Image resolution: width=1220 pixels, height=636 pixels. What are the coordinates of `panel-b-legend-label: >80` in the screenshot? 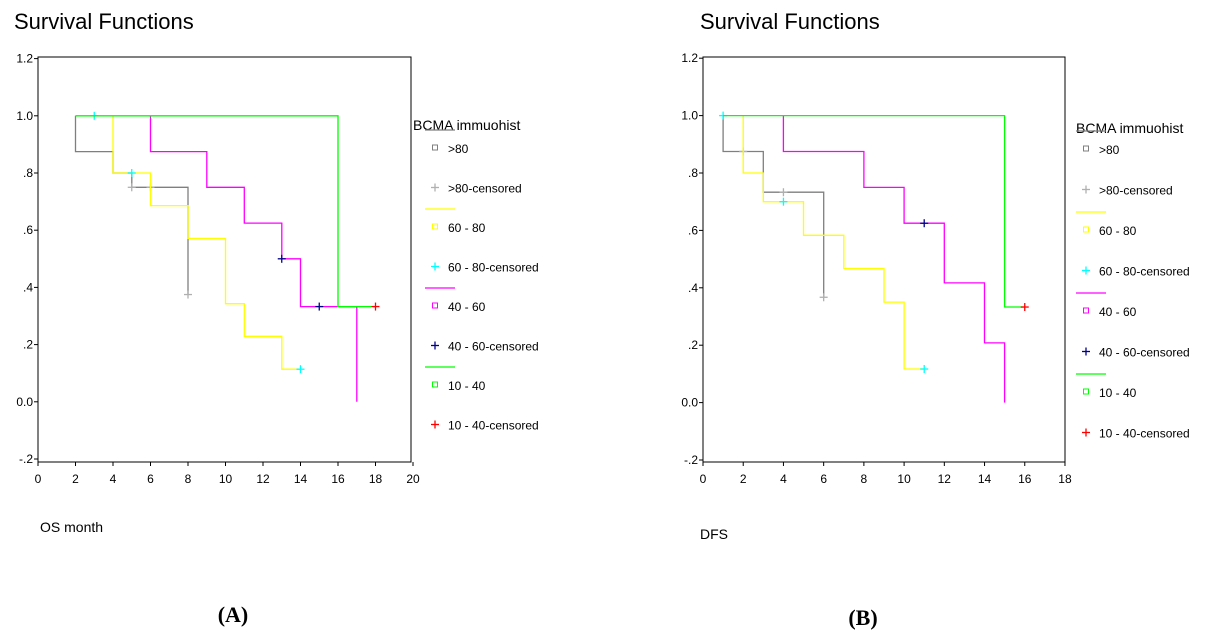 It's located at (1109, 150).